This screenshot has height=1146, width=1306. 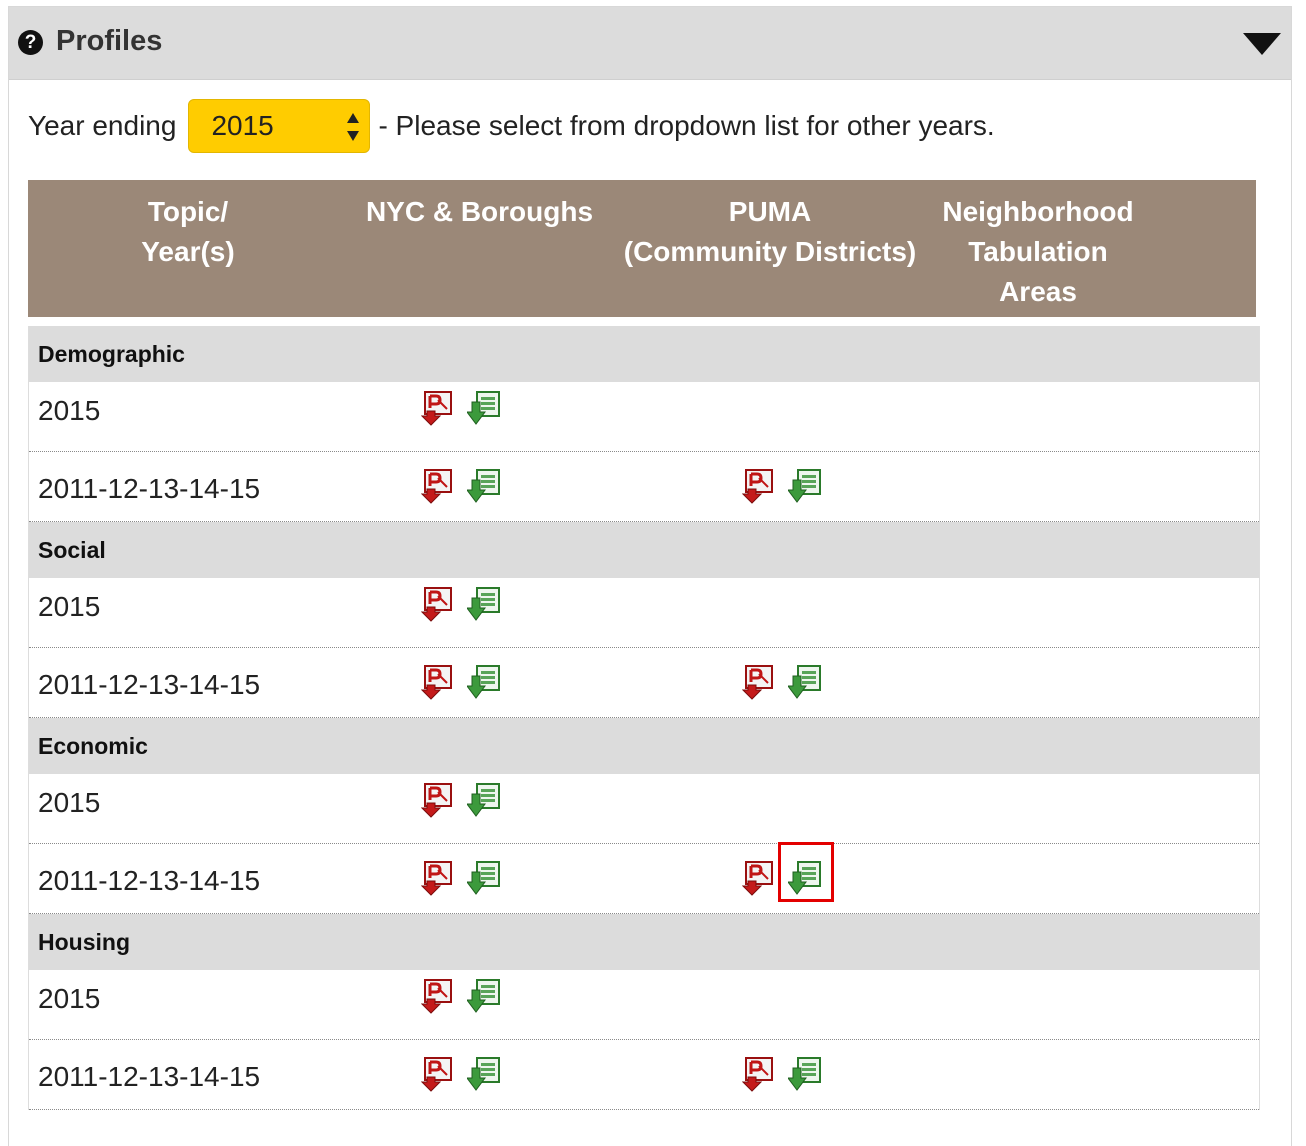 What do you see at coordinates (644, 746) in the screenshot?
I see `group-row-economic: Economic` at bounding box center [644, 746].